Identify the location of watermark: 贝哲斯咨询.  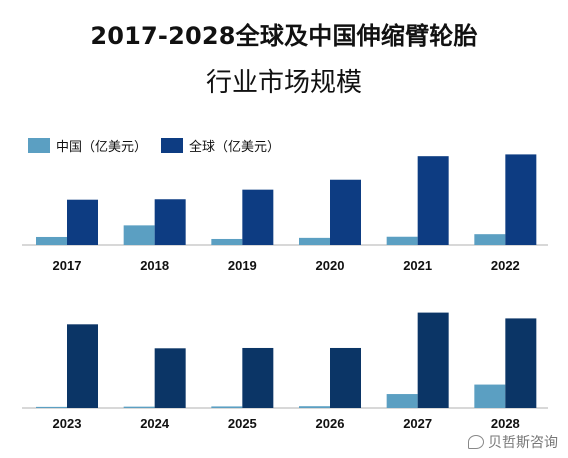
(513, 442).